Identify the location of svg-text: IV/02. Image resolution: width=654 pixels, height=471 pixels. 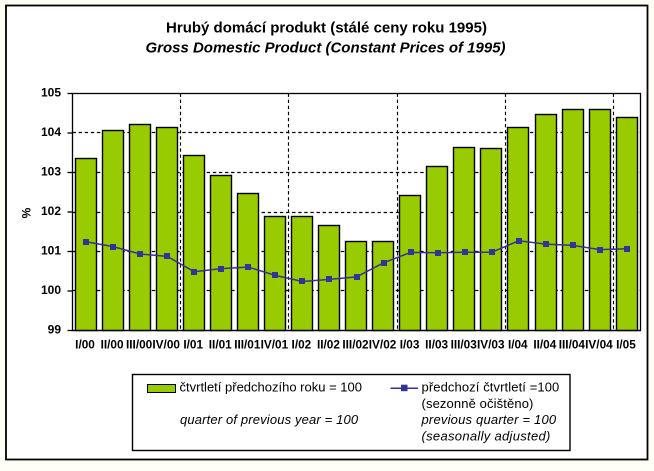
(383, 345).